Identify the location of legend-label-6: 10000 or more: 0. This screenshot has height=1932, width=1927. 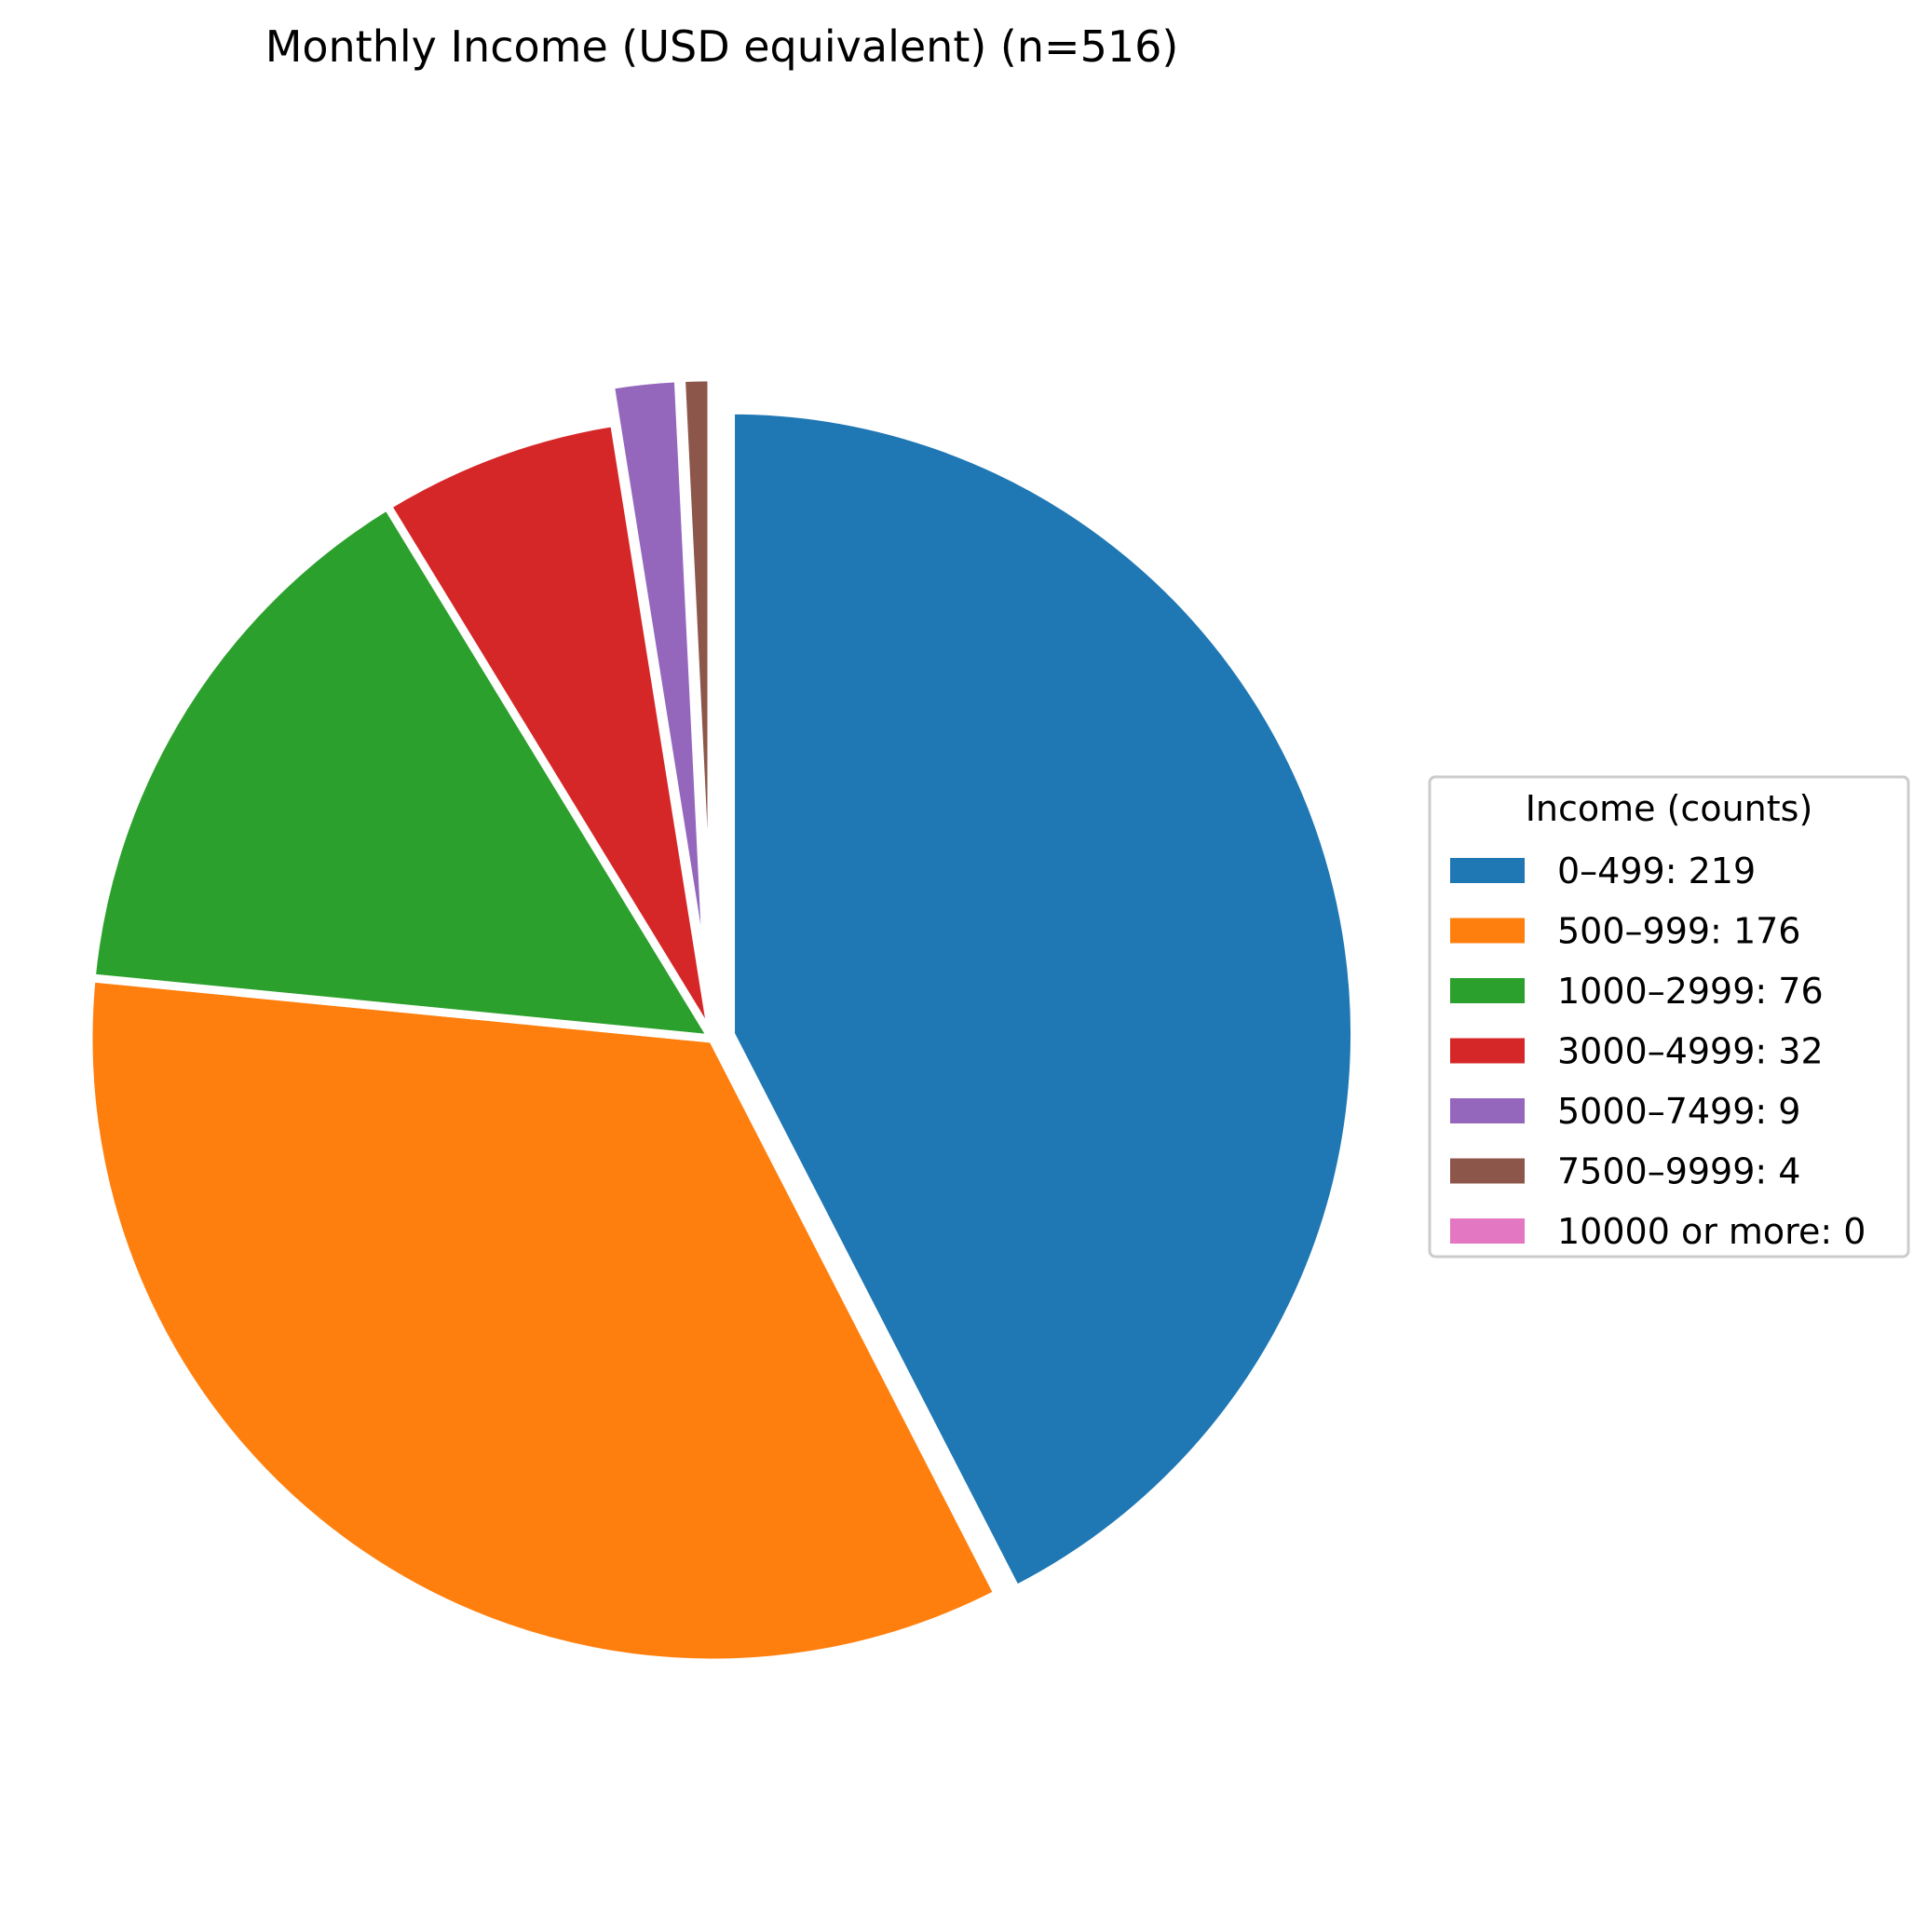
(1711, 1231).